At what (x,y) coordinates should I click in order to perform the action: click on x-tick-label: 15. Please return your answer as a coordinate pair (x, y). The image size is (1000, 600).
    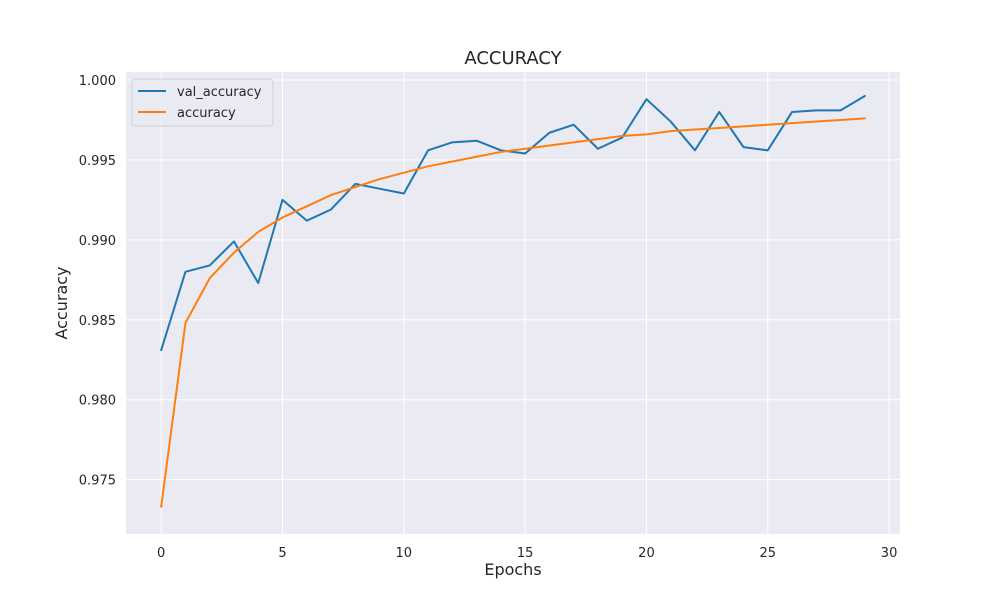
    Looking at the image, I should click on (525, 553).